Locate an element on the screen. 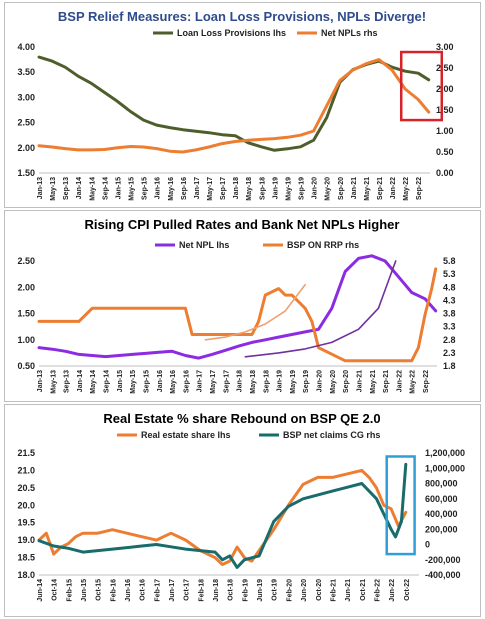 The height and width of the screenshot is (619, 485). x-tick-label: Oct-18 is located at coordinates (231, 590).